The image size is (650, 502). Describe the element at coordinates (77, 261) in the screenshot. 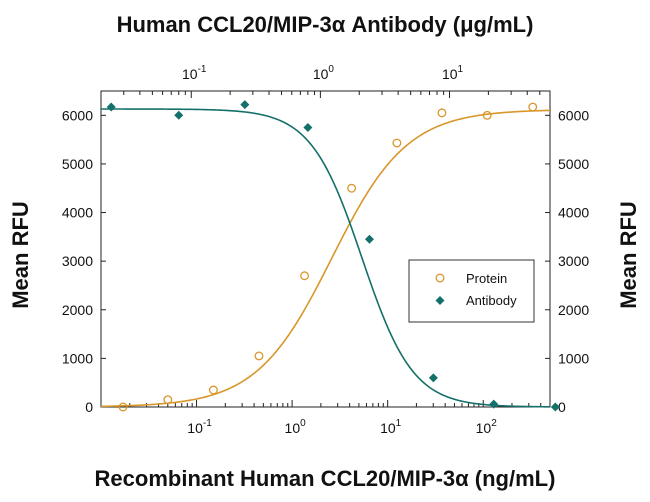

I see `y-tick-label-left: 3000` at that location.